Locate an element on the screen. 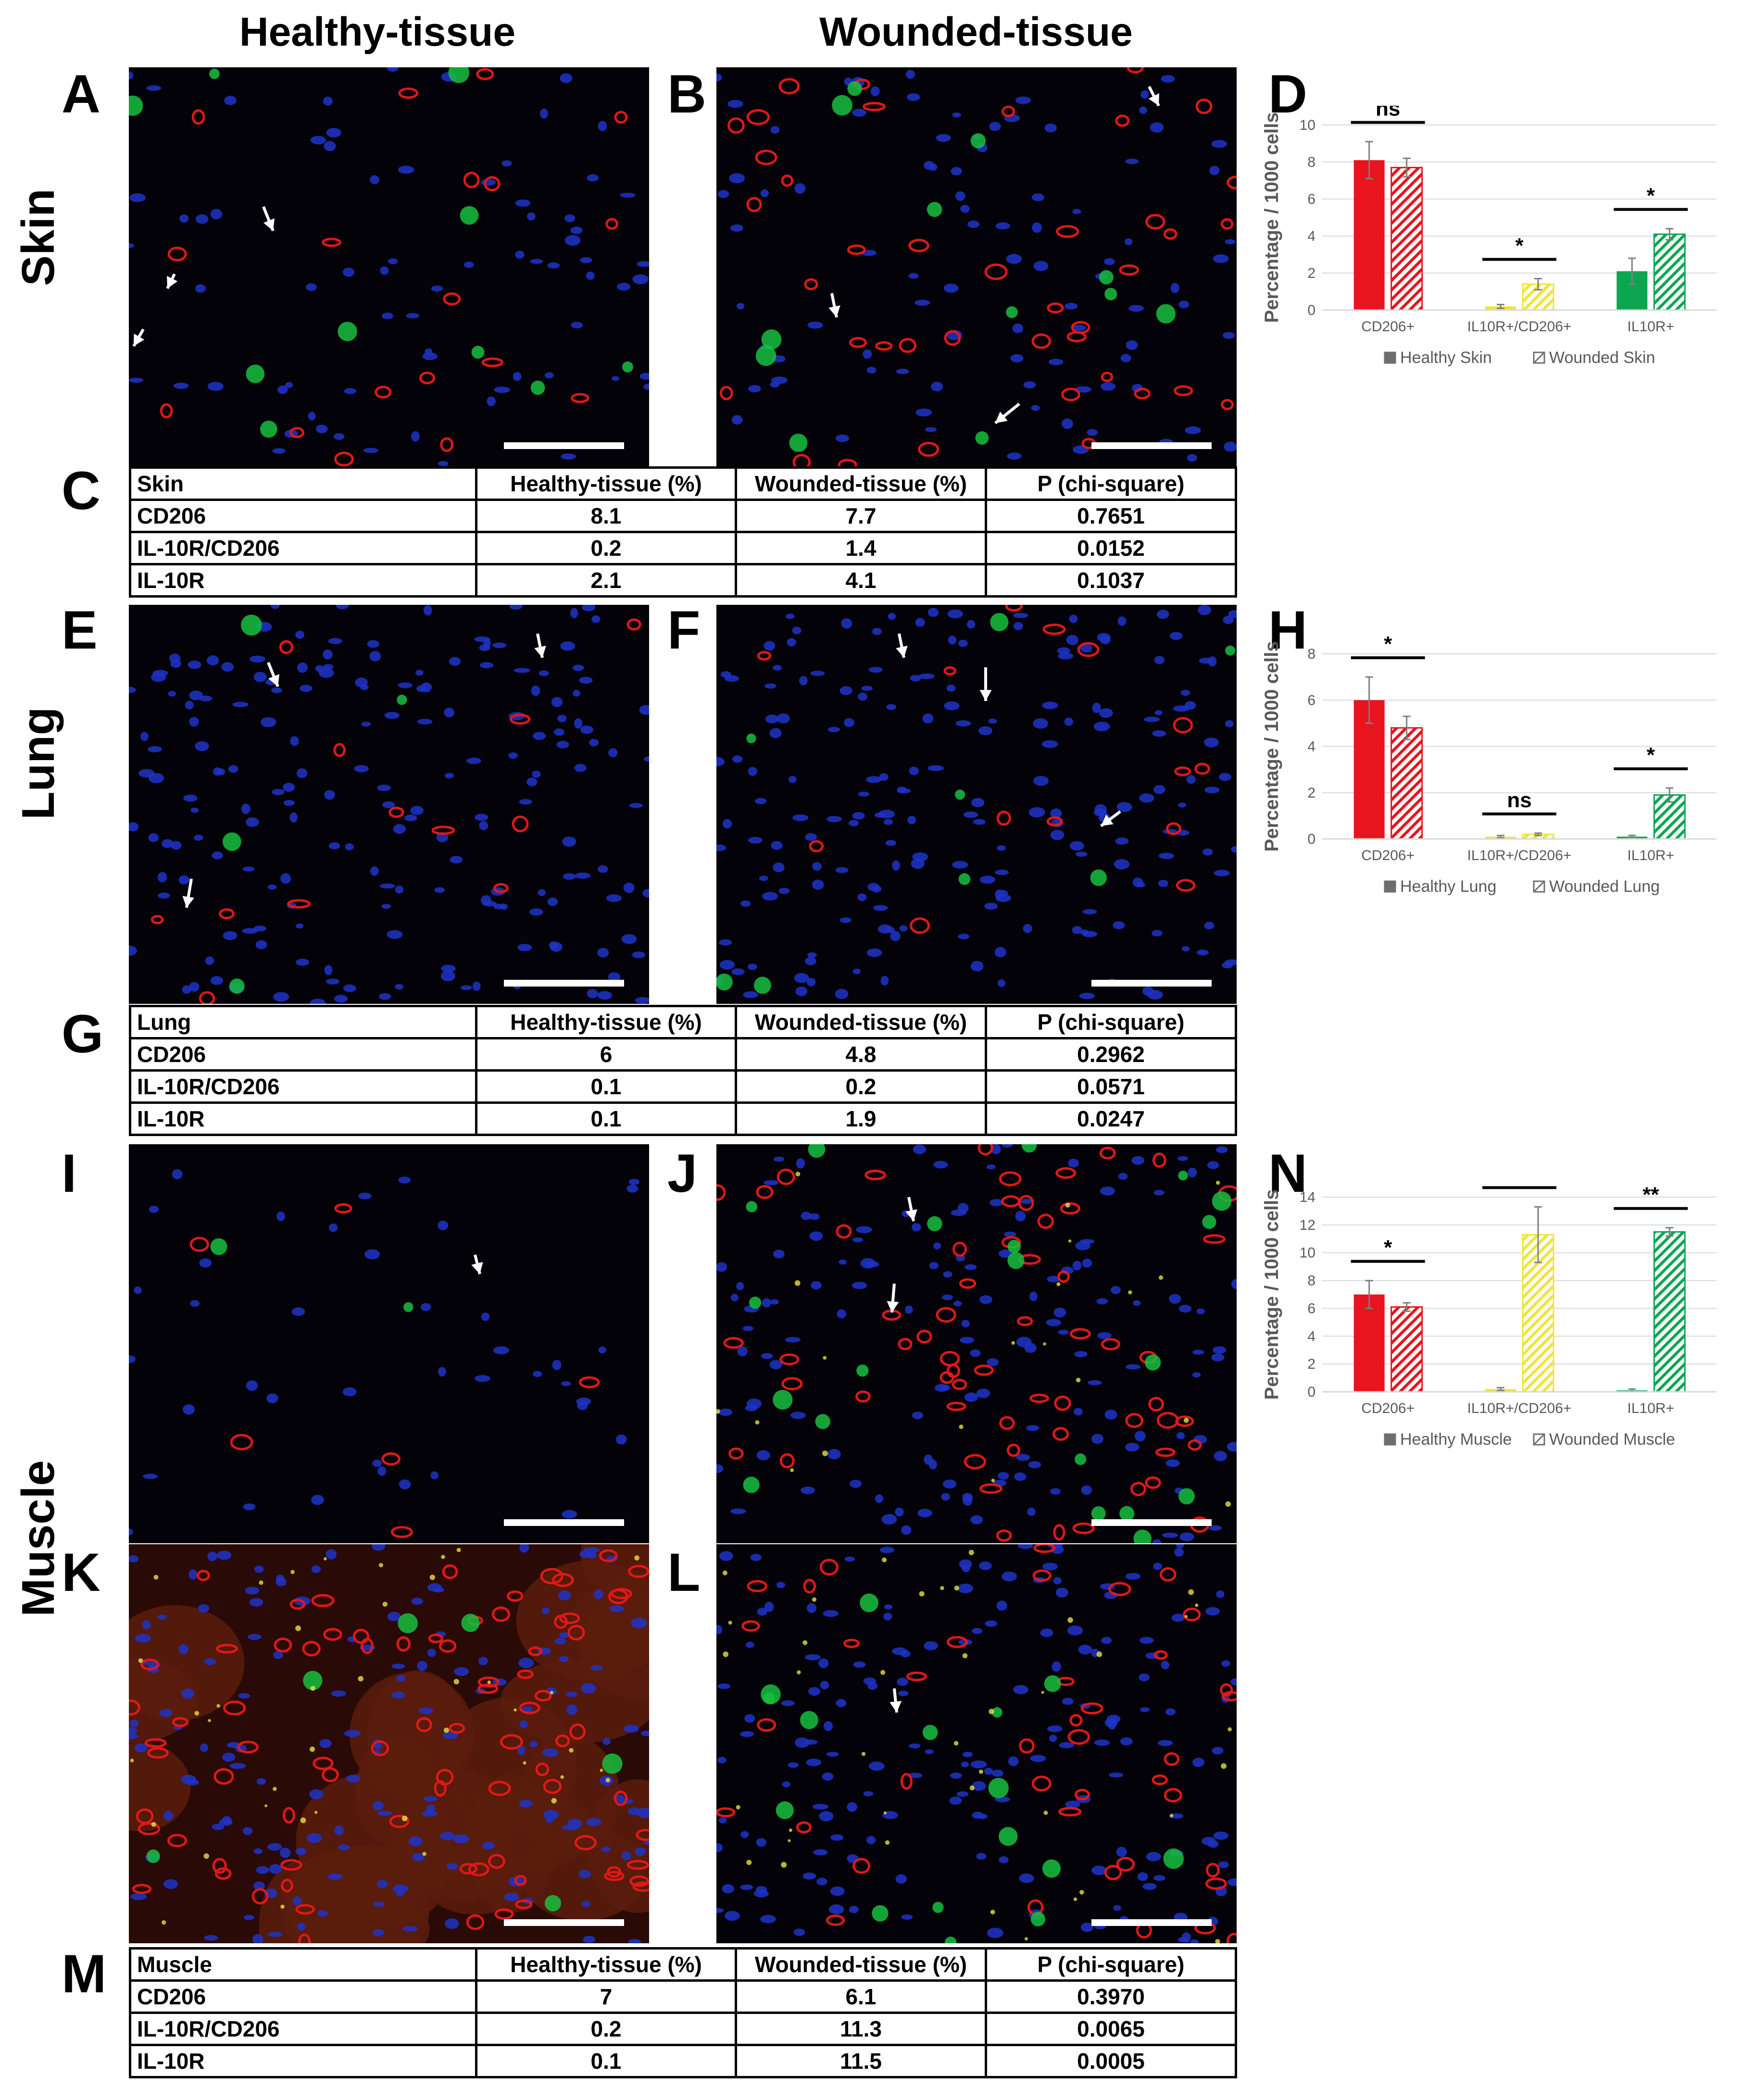 Image resolution: width=1741 pixels, height=2100 pixels. row-label-lung: Lung is located at coordinates (38, 764).